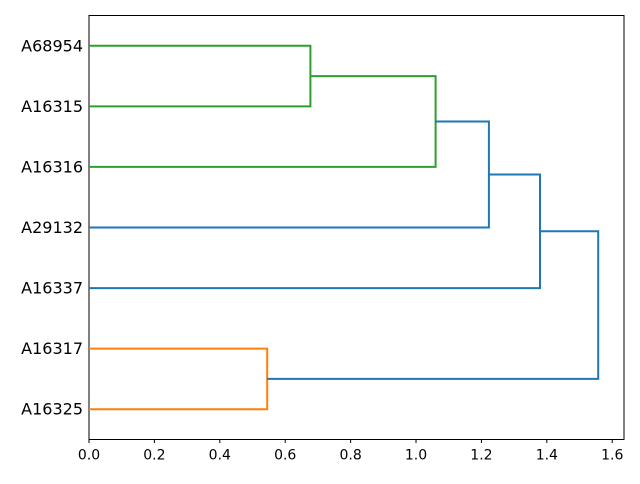 The image size is (640, 484). I want to click on dendrogram-link-M3, so click(289, 174).